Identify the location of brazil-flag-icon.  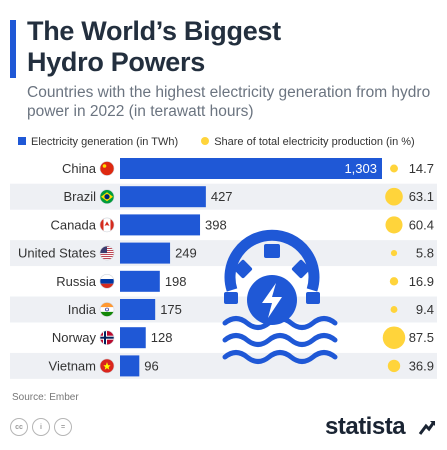
(107, 196).